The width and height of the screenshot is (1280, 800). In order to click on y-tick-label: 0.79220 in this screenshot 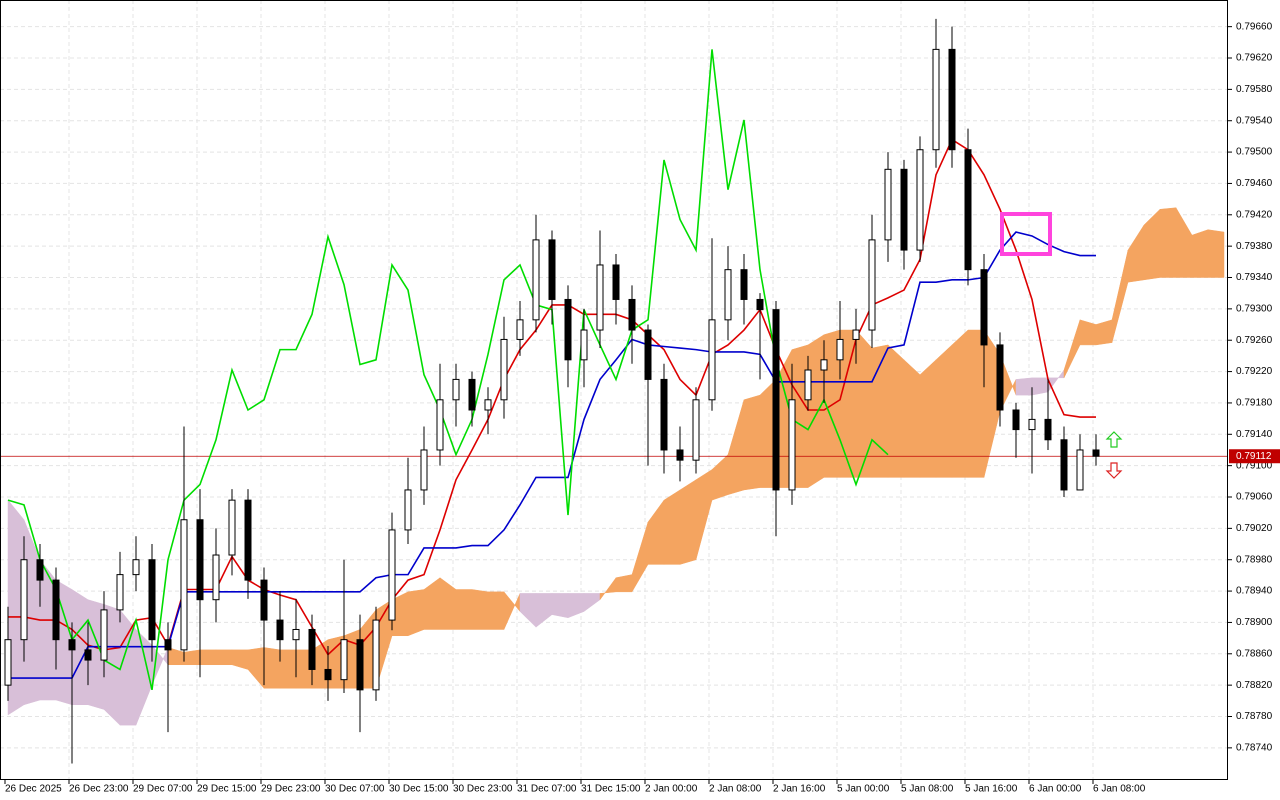, I will do `click(1254, 371)`.